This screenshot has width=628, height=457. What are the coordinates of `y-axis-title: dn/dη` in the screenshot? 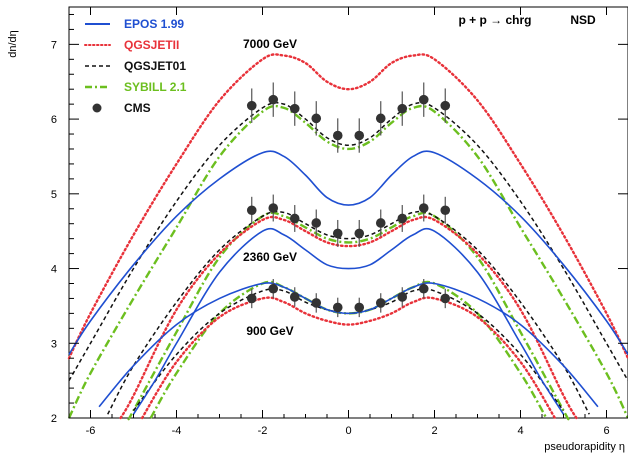 It's located at (13, 44).